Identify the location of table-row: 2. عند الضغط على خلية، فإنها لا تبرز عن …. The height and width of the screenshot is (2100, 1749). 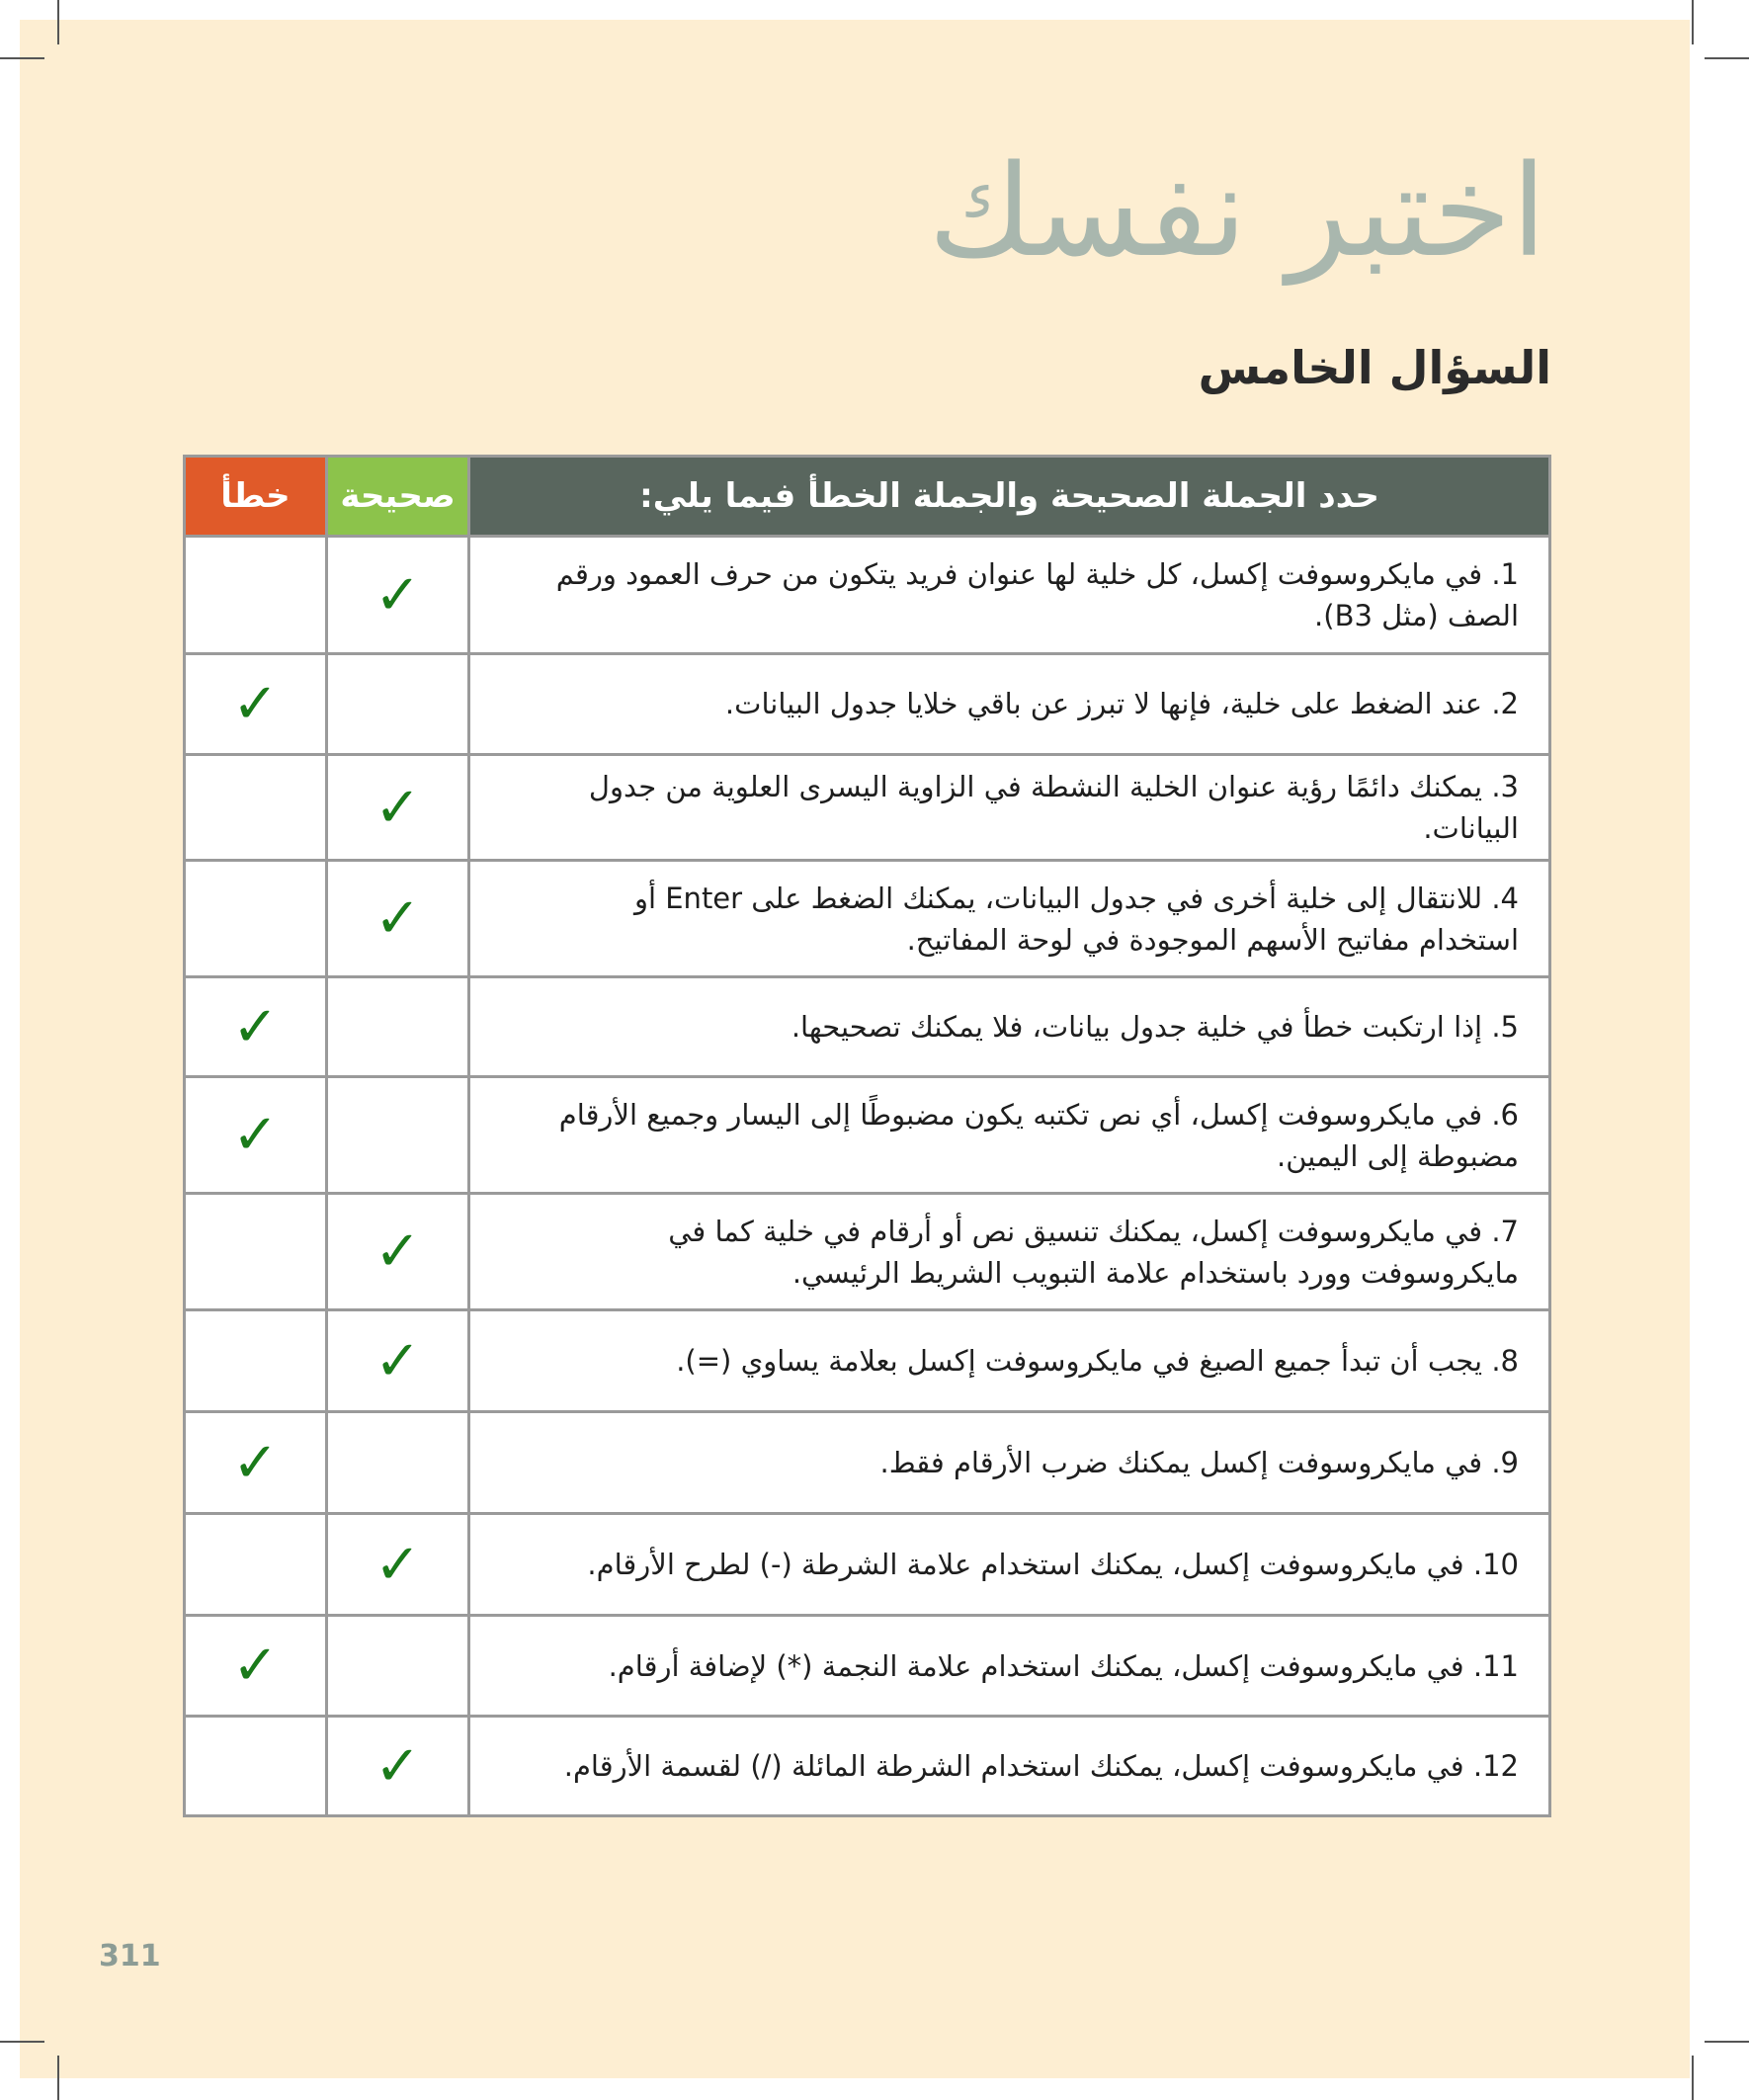
(867, 704).